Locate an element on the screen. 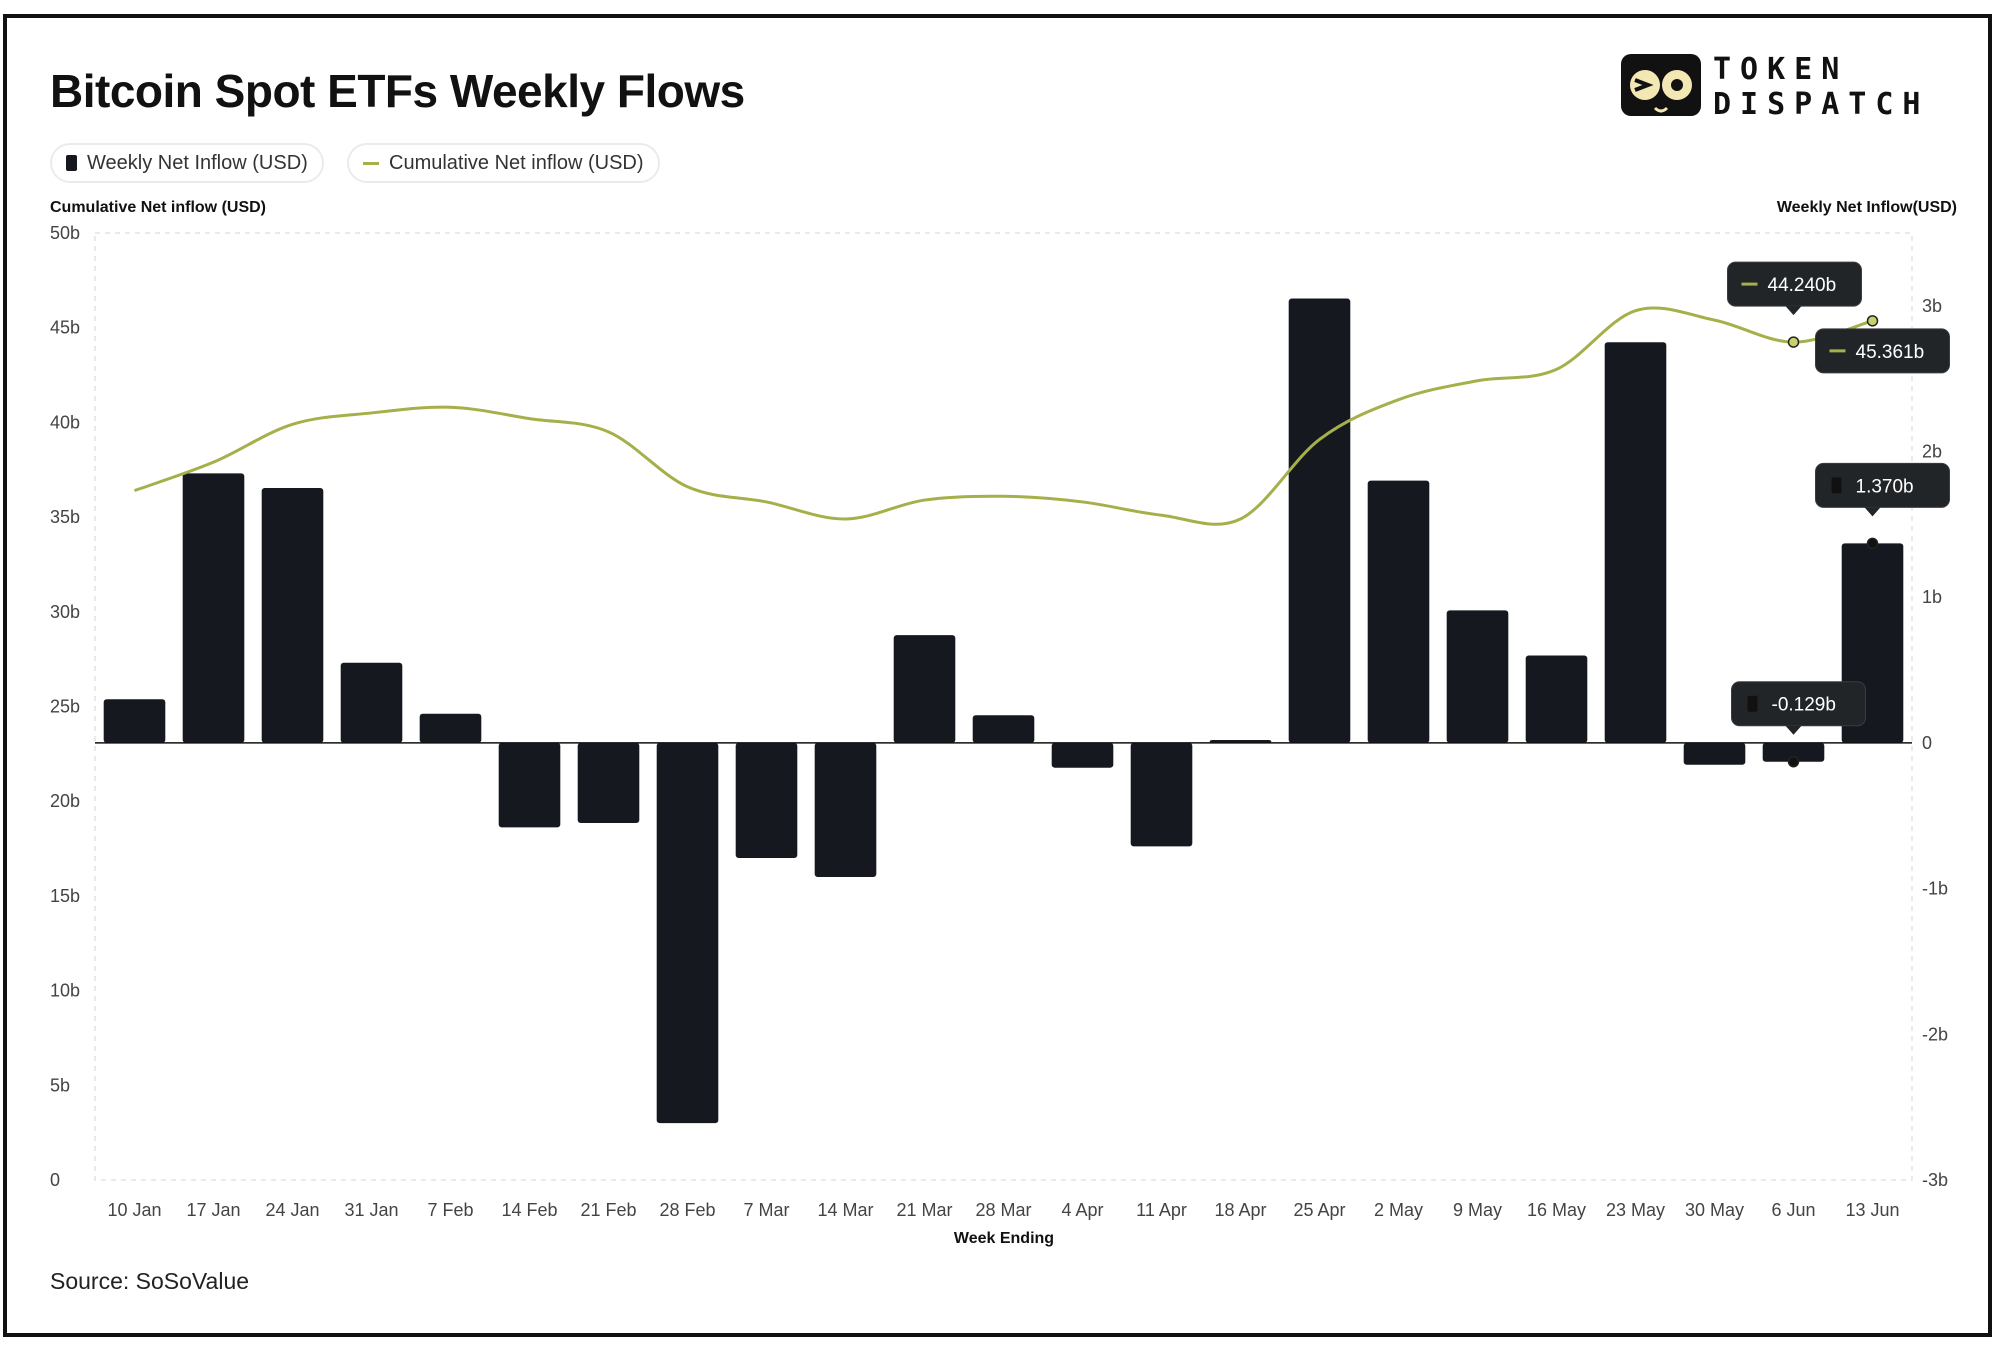 The image size is (2000, 1347). x-tick-label: 24 Jan is located at coordinates (292, 1210).